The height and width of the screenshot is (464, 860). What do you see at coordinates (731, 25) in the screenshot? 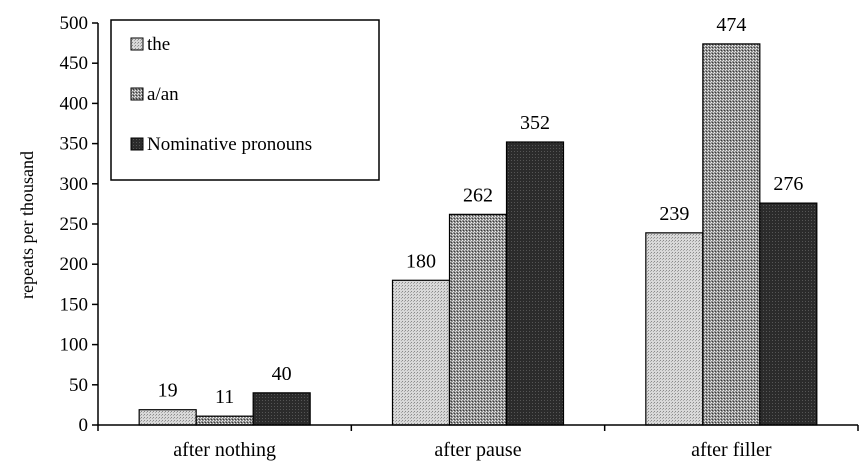
I see `data-label-a-an: 474` at bounding box center [731, 25].